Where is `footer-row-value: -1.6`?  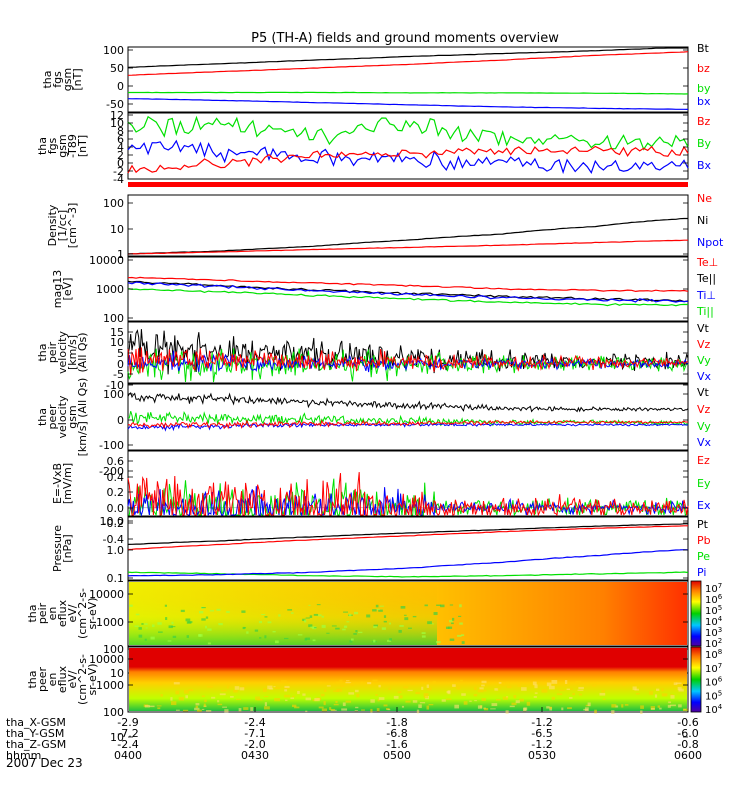
footer-row-value: -1.6 is located at coordinates (396, 744).